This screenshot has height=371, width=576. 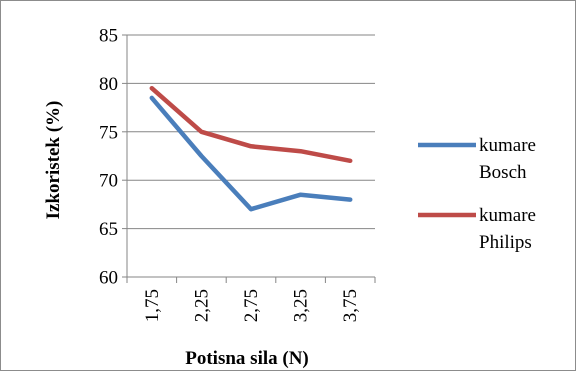 I want to click on legend: kumare Bosch kumare Philips, so click(x=477, y=194).